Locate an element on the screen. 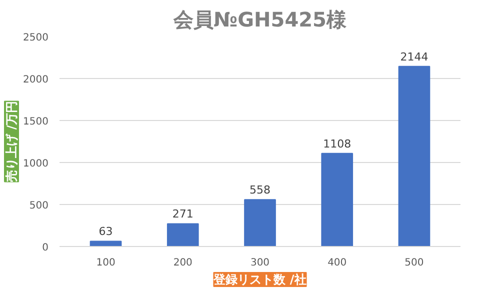 This screenshot has height=288, width=480. y-tick-label: 0 is located at coordinates (45, 248).